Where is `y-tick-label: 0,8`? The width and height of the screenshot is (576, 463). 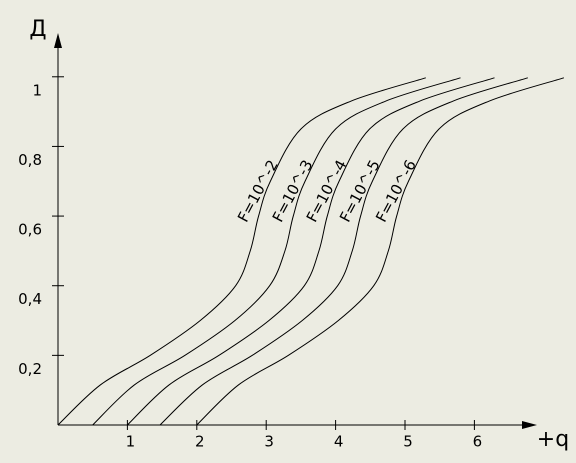
y-tick-label: 0,8 is located at coordinates (30, 160).